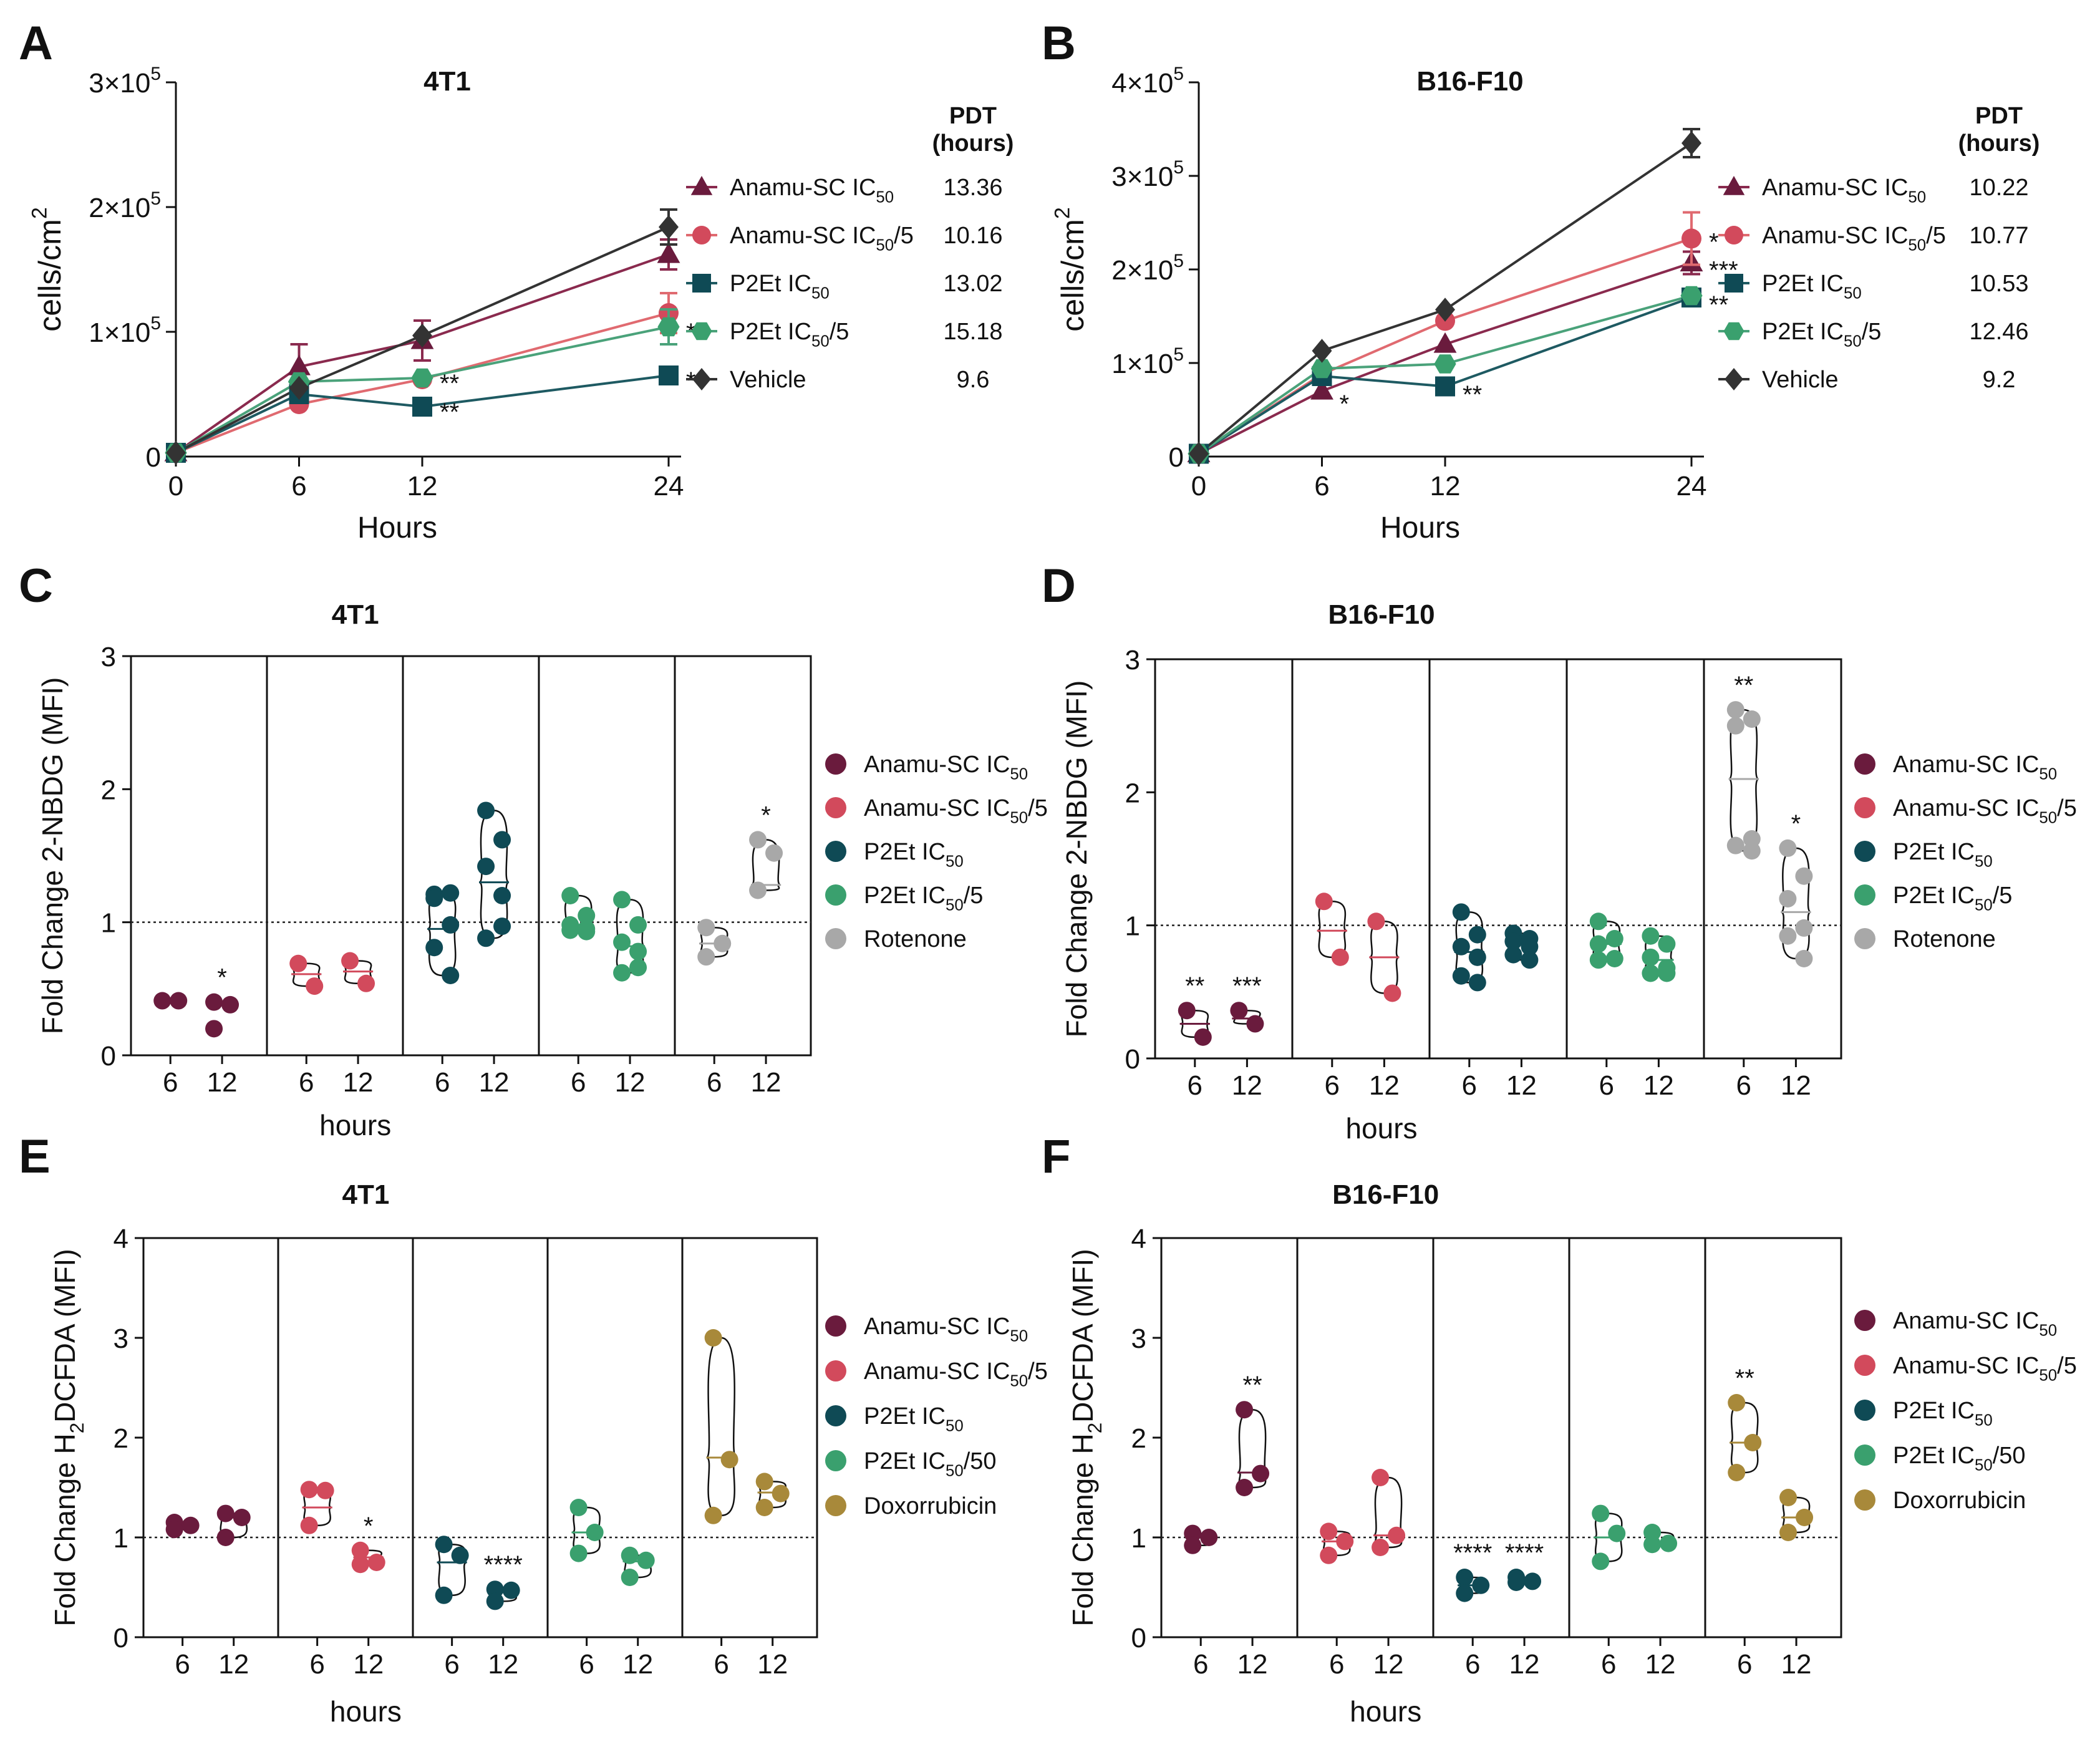 The height and width of the screenshot is (1742, 2100). I want to click on label-part: cells/cm, so click(1072, 275).